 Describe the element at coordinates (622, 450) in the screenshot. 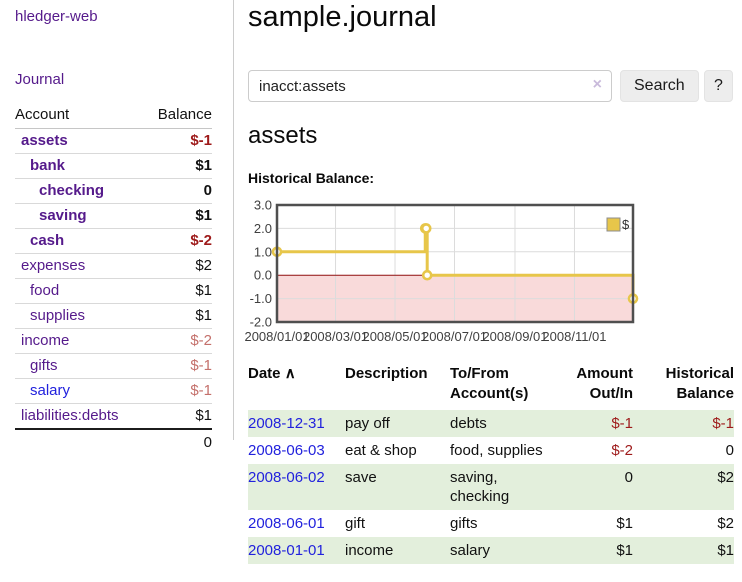

I see `transaction-amount: $-2` at that location.